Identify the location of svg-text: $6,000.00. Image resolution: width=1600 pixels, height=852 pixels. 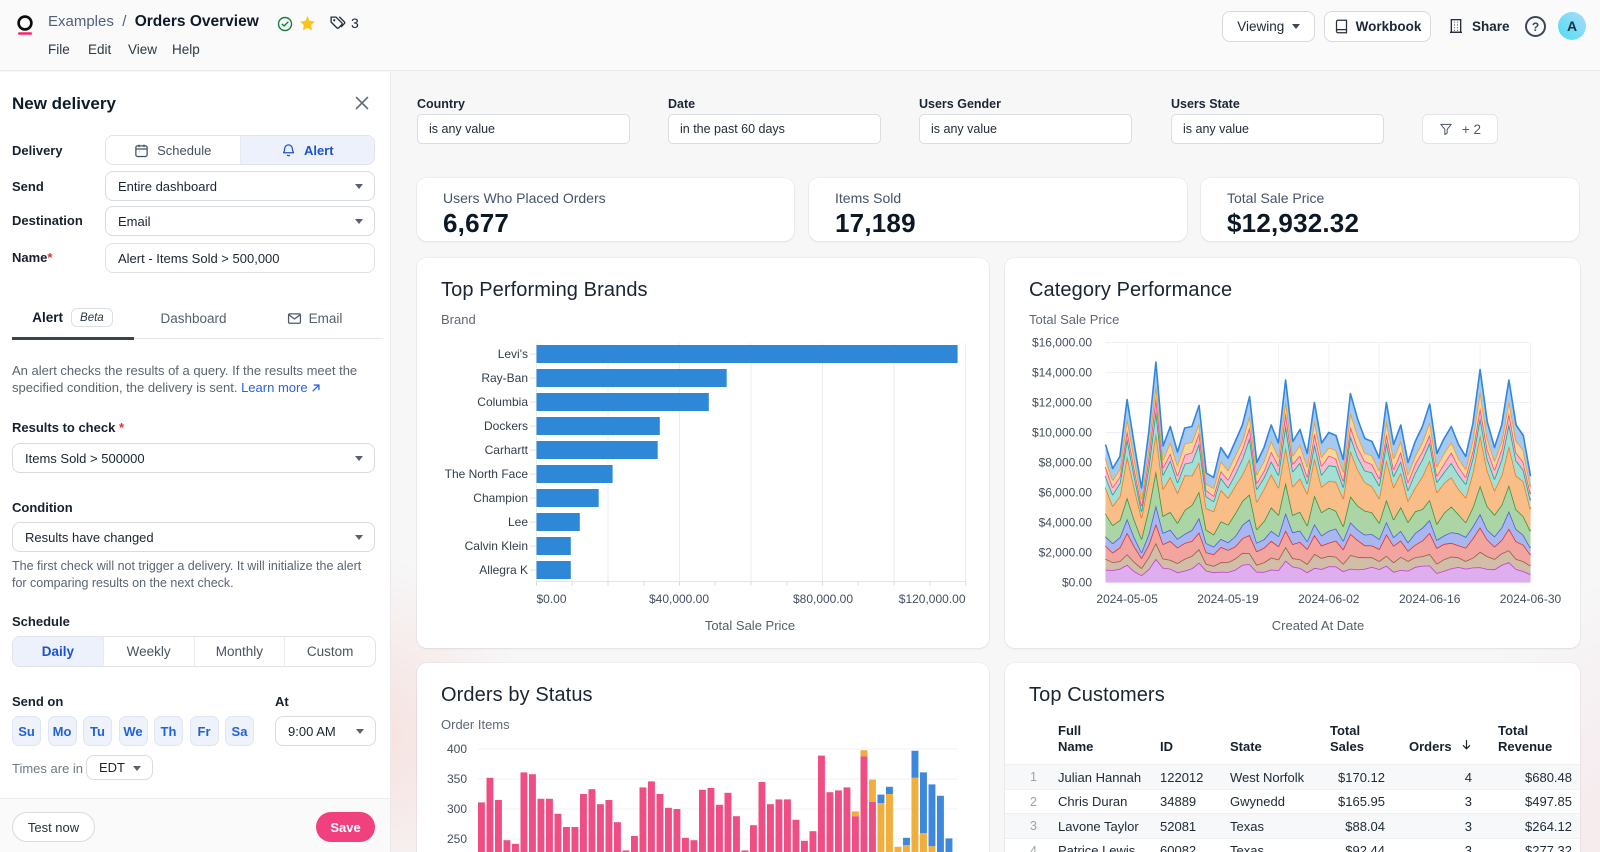
(1066, 493).